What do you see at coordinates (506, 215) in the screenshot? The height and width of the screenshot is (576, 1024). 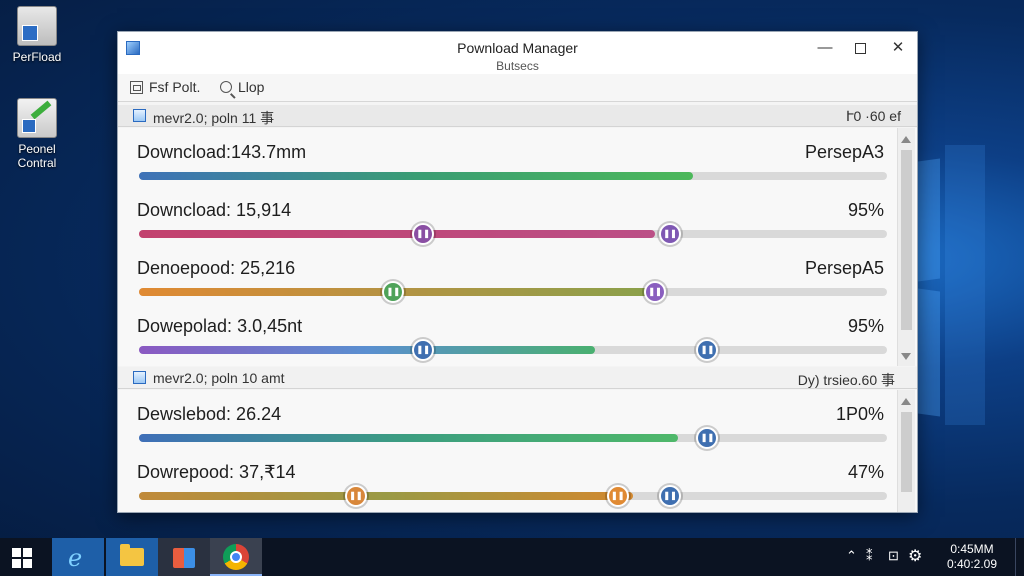 I see `download-row: Downcload: 15,914 95% ❚❚ ❚❚` at bounding box center [506, 215].